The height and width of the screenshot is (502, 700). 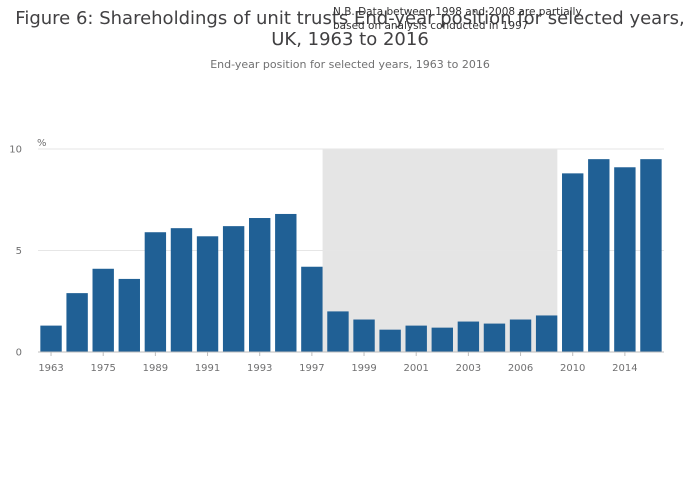 I want to click on bar-1990, so click(x=181, y=290).